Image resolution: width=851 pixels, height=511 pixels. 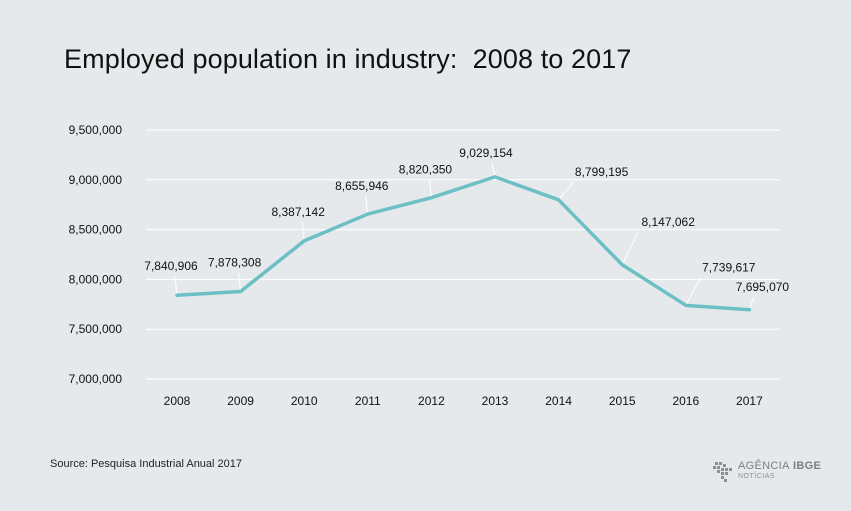 What do you see at coordinates (96, 279) in the screenshot?
I see `y-tick-label: 8,000,000` at bounding box center [96, 279].